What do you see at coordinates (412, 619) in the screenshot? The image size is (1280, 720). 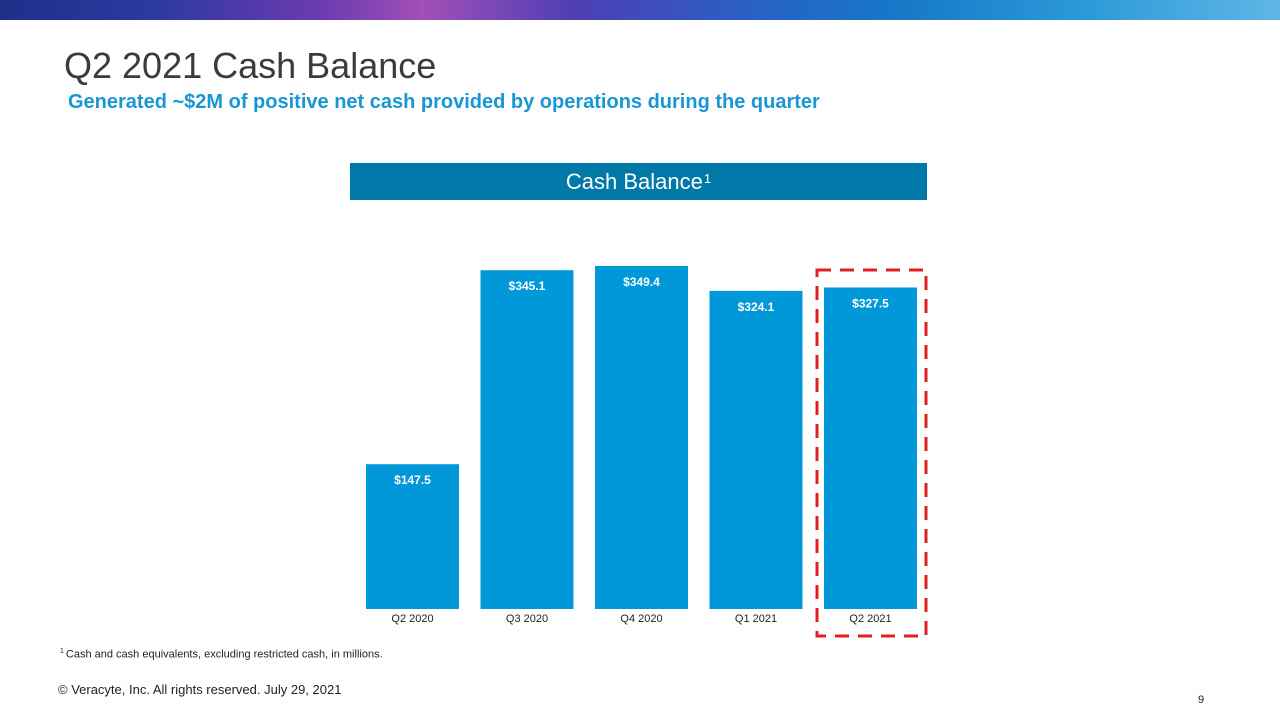 I see `x-tick-label: Q2 2020` at bounding box center [412, 619].